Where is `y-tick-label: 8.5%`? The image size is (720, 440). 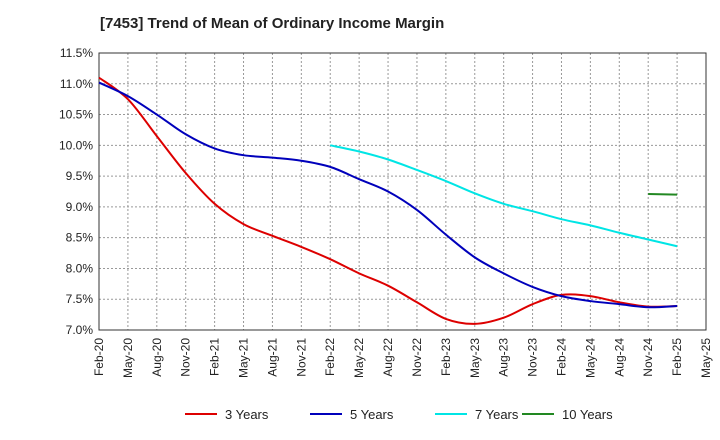
y-tick-label: 8.5% is located at coordinates (80, 238).